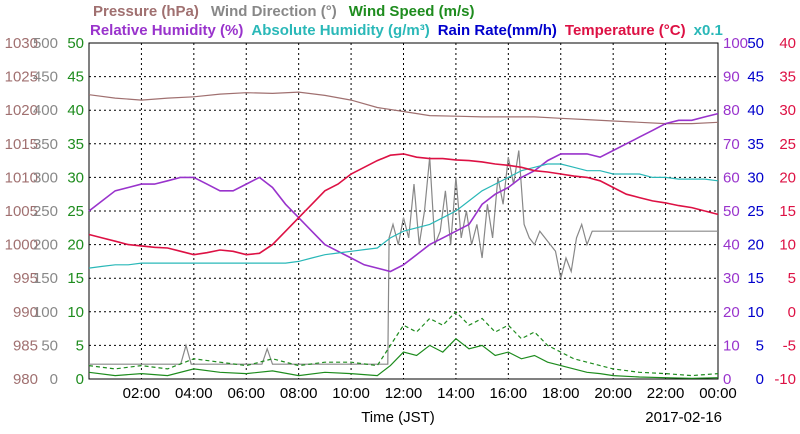  I want to click on tick-pressure: 1015, so click(21, 144).